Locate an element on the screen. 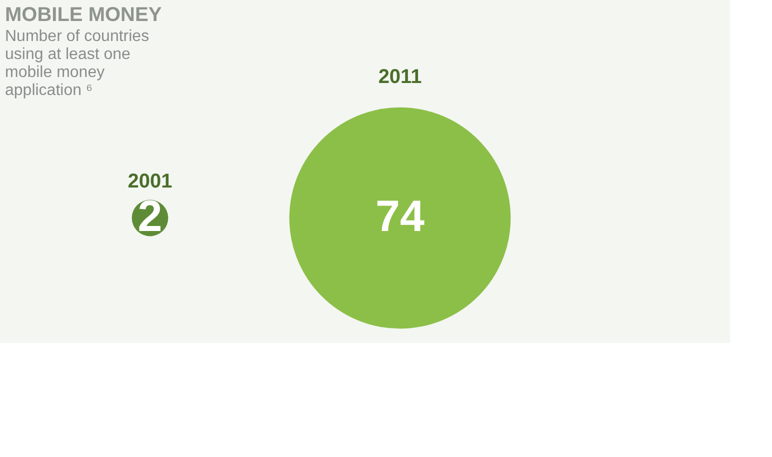 The height and width of the screenshot is (457, 772). category-label: 2001 is located at coordinates (150, 181).